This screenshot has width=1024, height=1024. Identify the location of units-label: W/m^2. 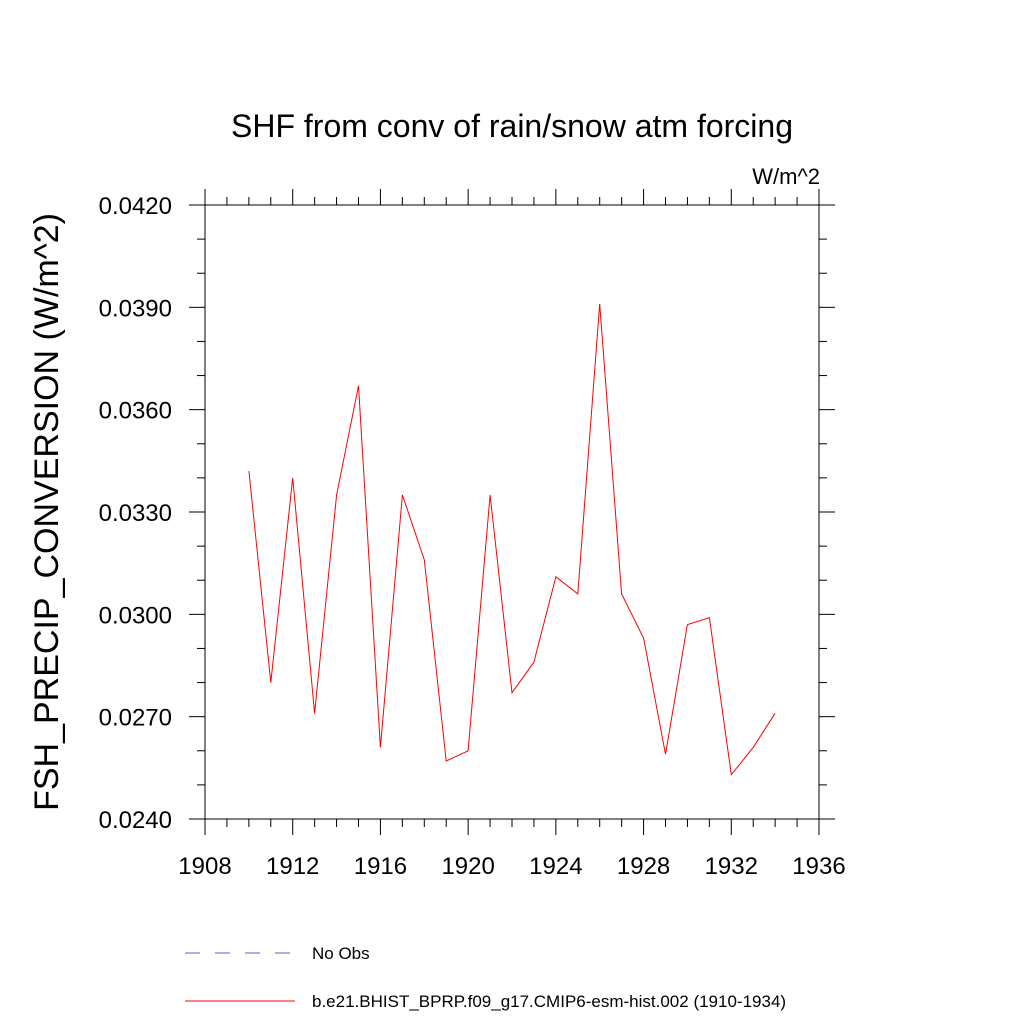
(786, 176).